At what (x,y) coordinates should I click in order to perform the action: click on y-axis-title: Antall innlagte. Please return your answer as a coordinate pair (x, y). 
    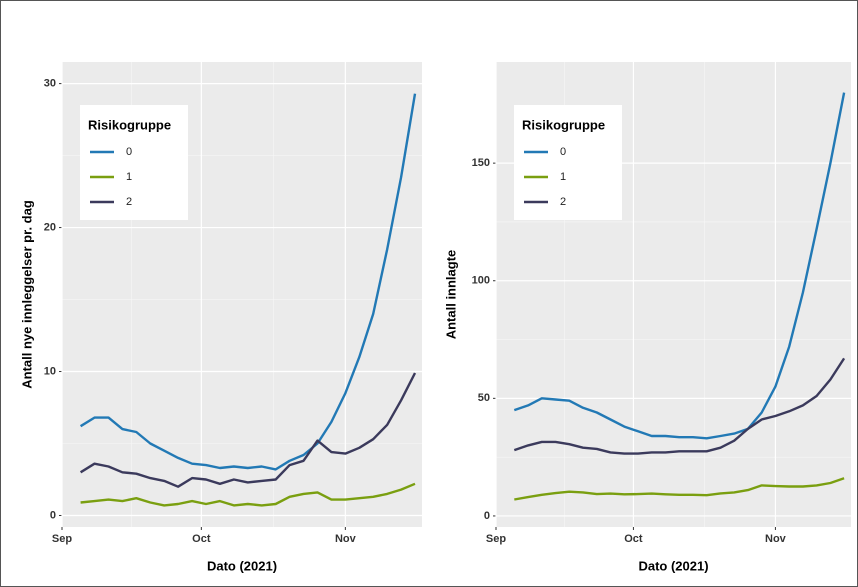
    Looking at the image, I should click on (450, 295).